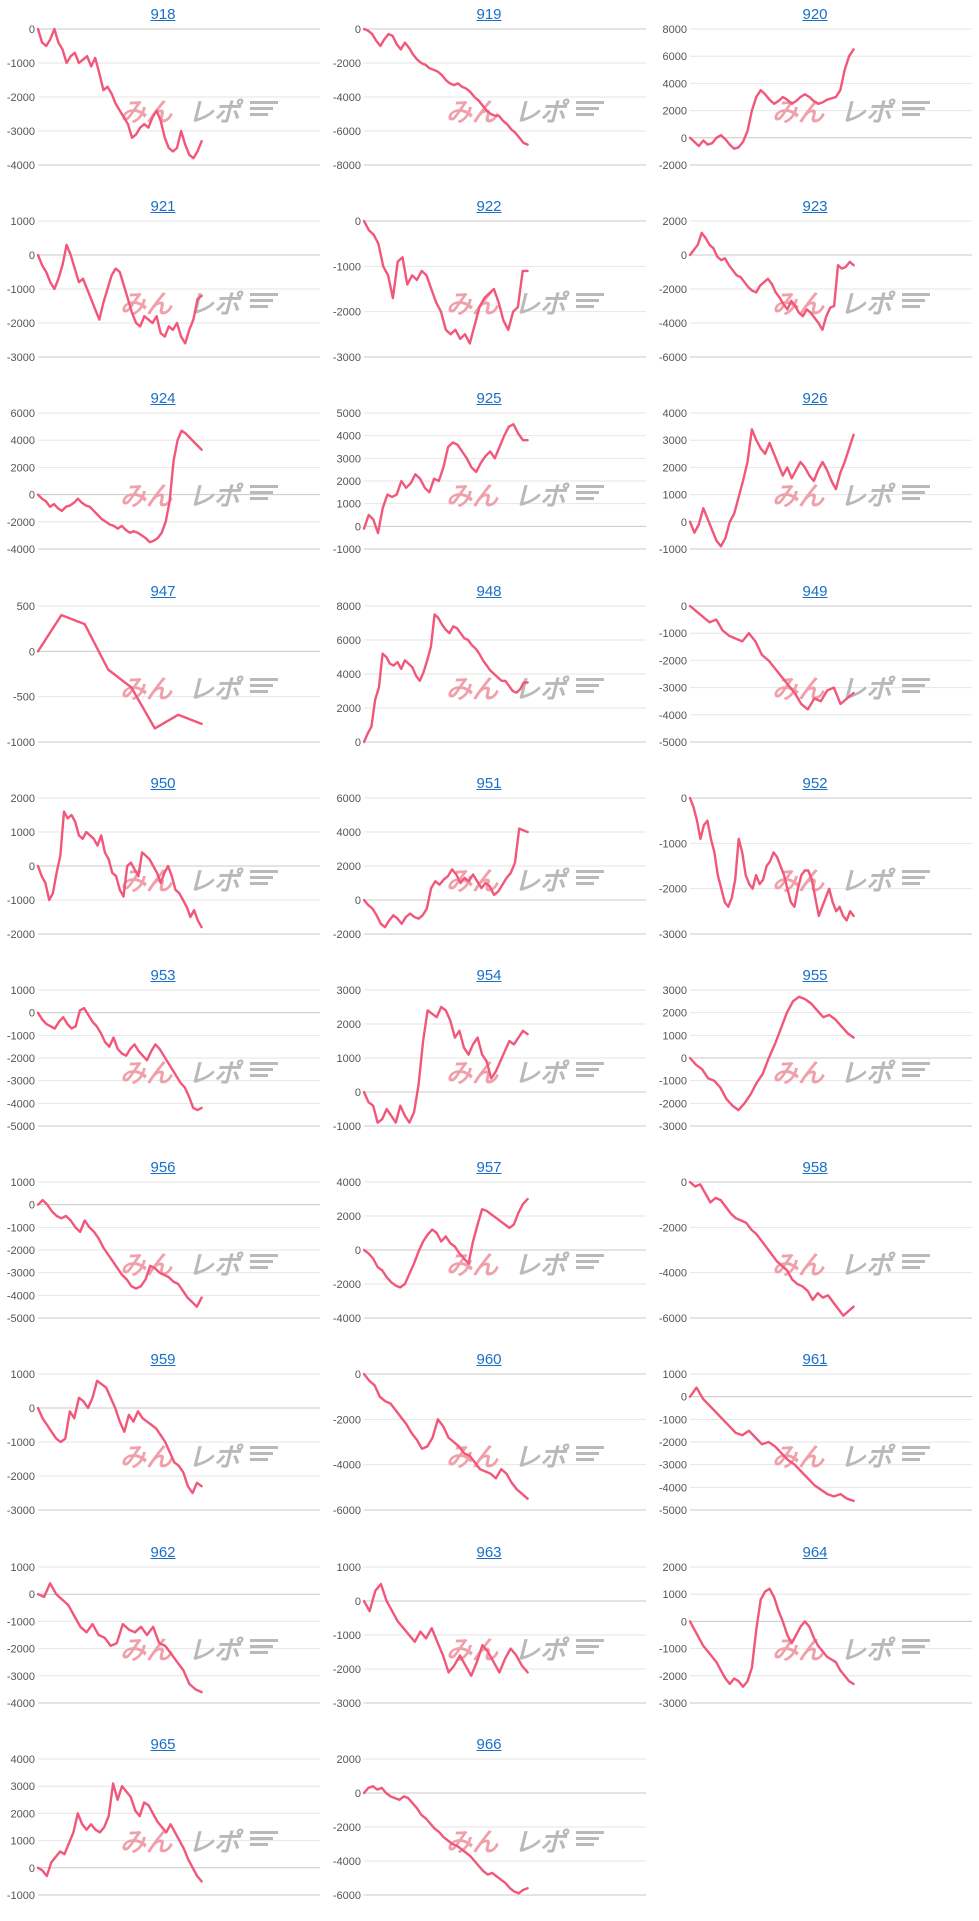 This screenshot has height=1921, width=979. Describe the element at coordinates (347, 132) in the screenshot. I see `y-tick-label: -6000` at that location.